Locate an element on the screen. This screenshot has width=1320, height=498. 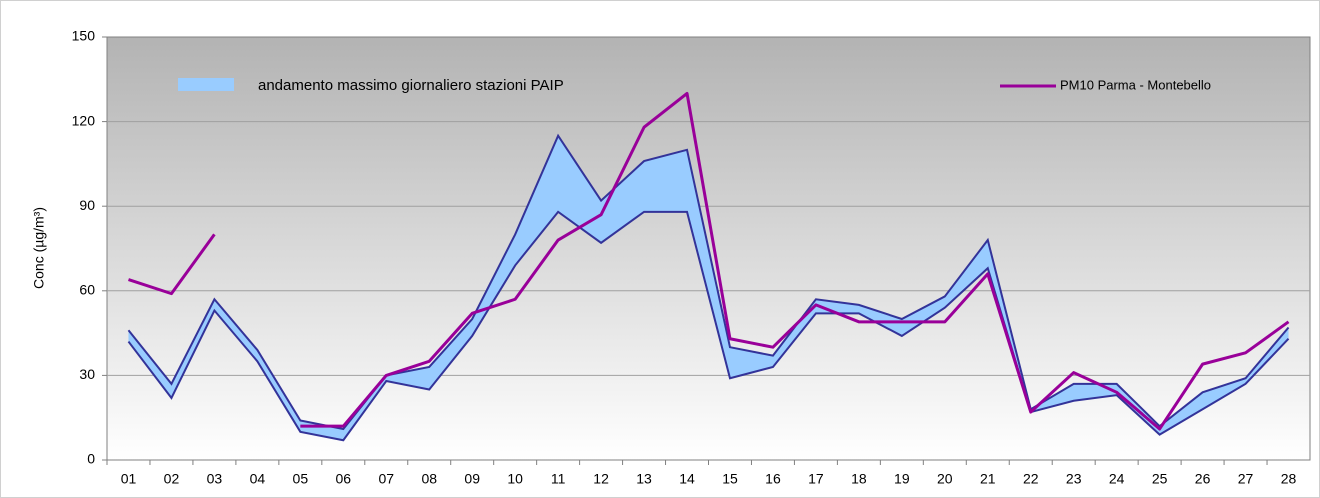
x-tick-label: 05 is located at coordinates (301, 479).